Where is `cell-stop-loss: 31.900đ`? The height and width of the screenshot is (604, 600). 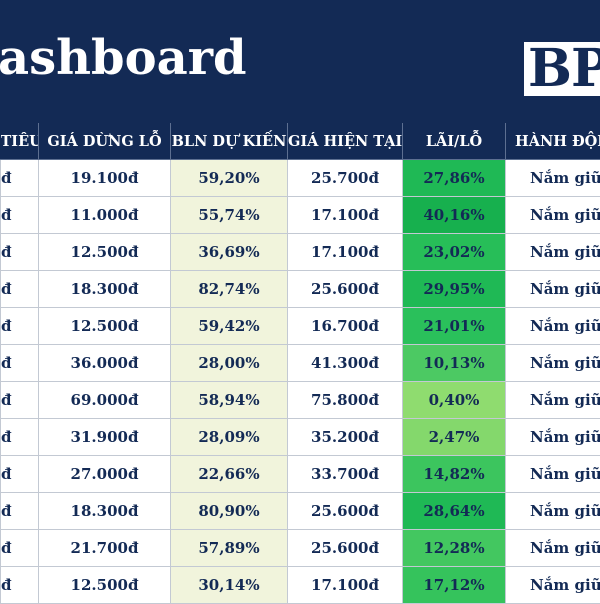 cell-stop-loss: 31.900đ is located at coordinates (105, 437).